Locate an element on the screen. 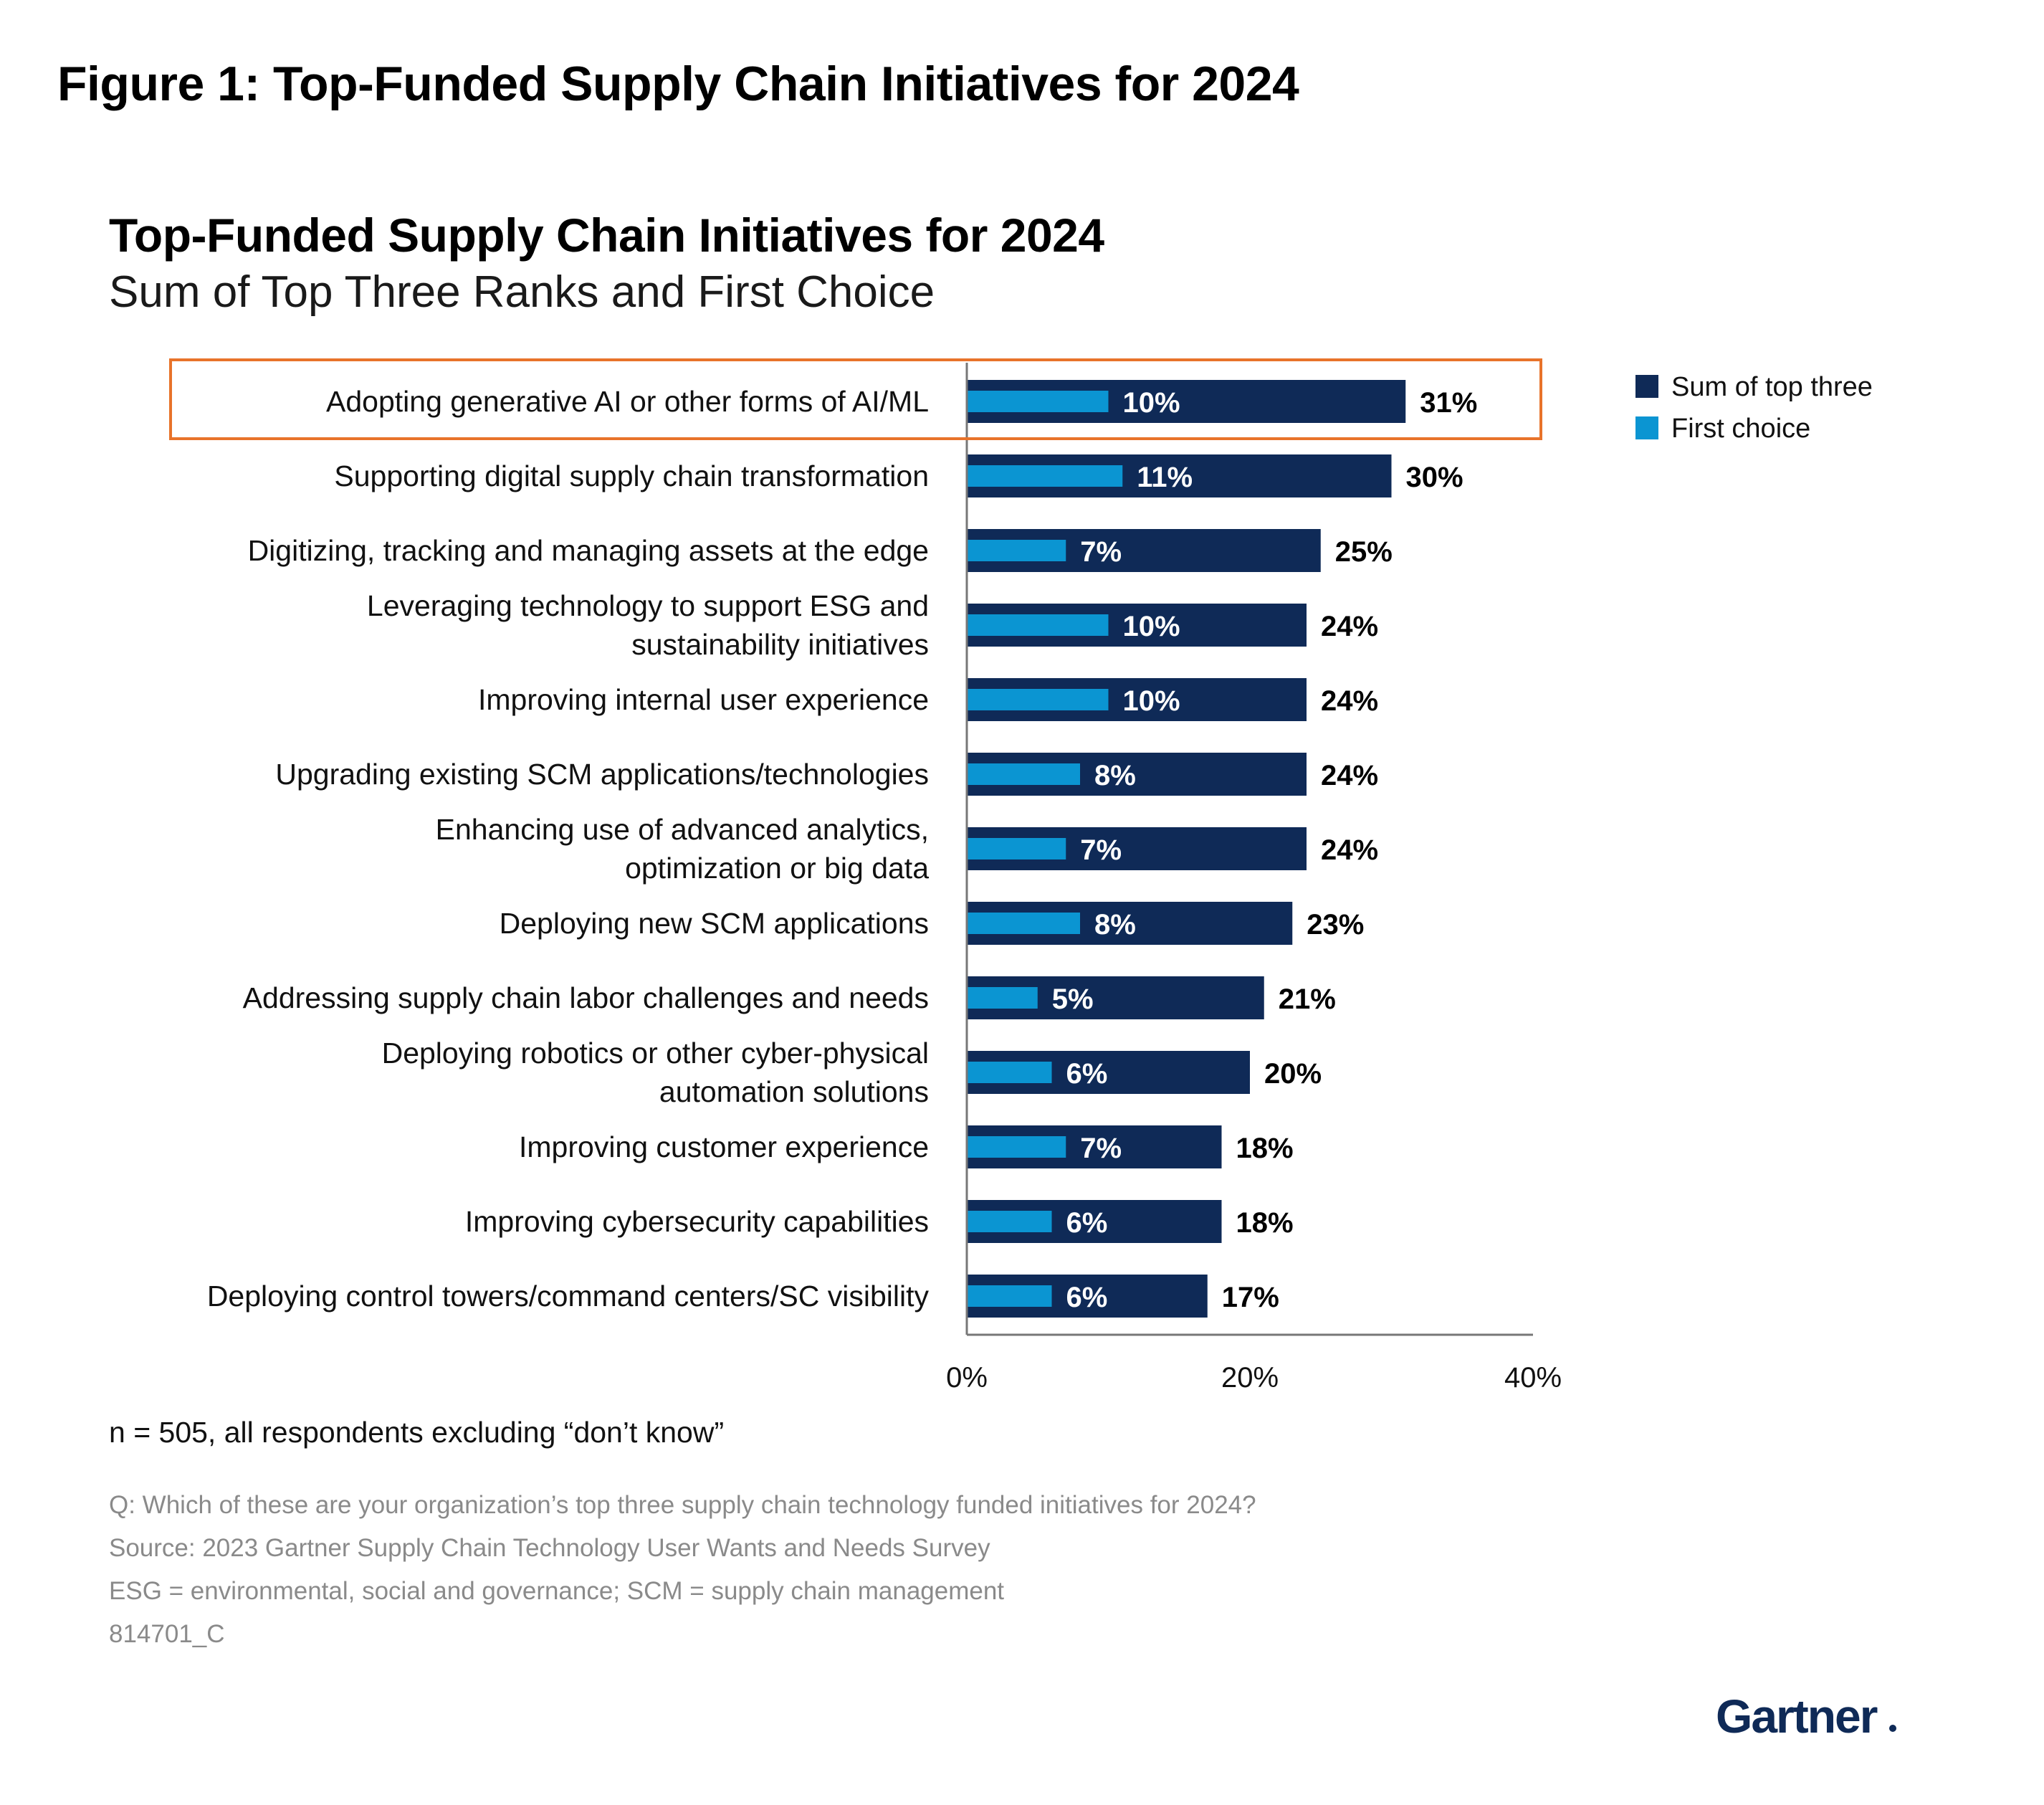 This screenshot has width=2044, height=1805. category-label-line: automation solutions is located at coordinates (794, 1091).